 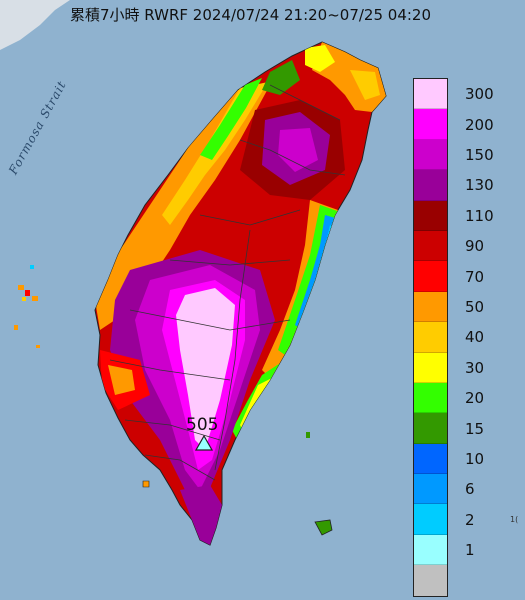 What do you see at coordinates (146, 484) in the screenshot?
I see `liuqiu-island` at bounding box center [146, 484].